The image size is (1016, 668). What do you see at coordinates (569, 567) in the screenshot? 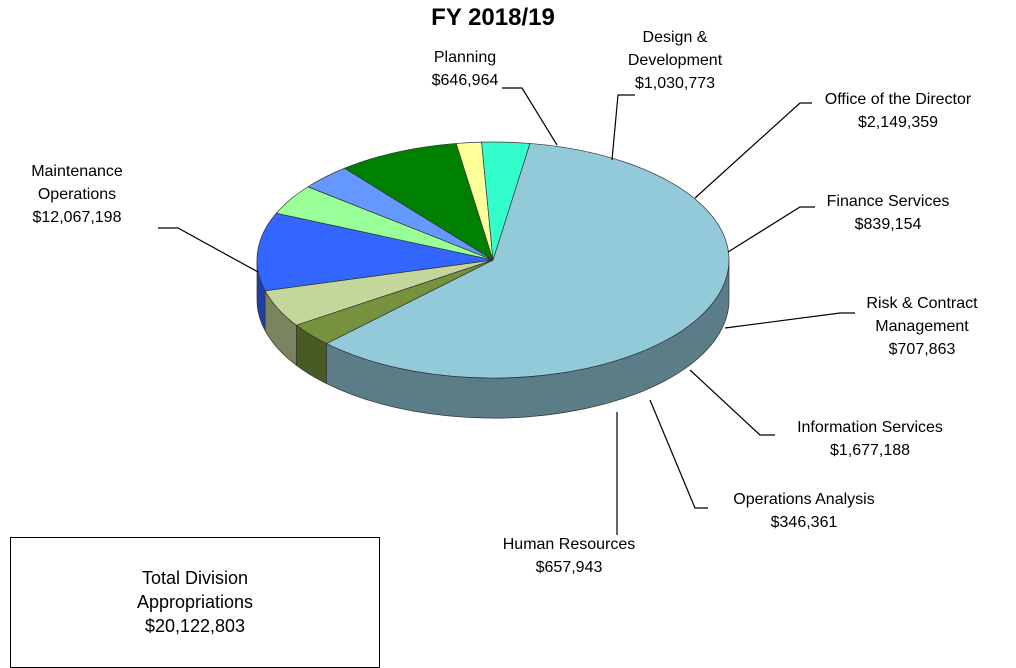
I see `value-label: $657,943` at bounding box center [569, 567].